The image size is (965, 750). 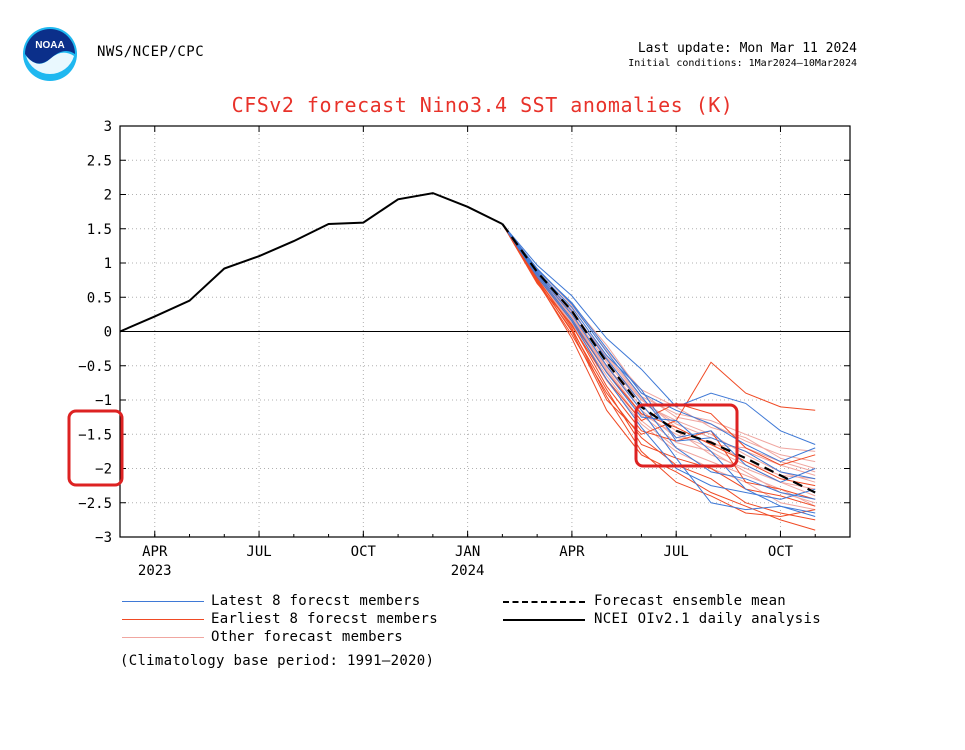 I want to click on y-tick-label: 0, so click(x=108, y=333).